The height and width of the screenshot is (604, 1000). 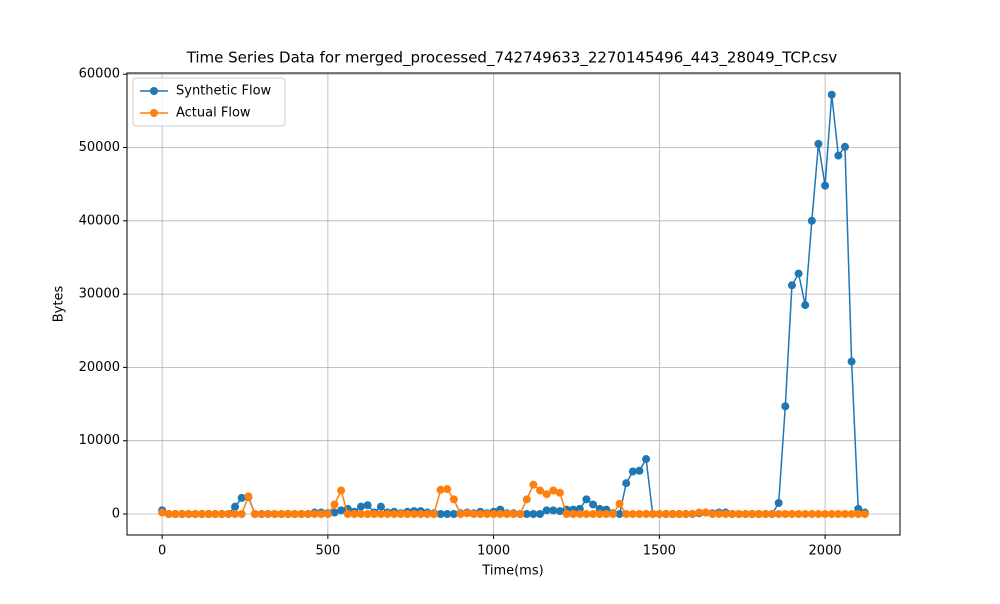 What do you see at coordinates (825, 551) in the screenshot?
I see `x-tick-label: 2000` at bounding box center [825, 551].